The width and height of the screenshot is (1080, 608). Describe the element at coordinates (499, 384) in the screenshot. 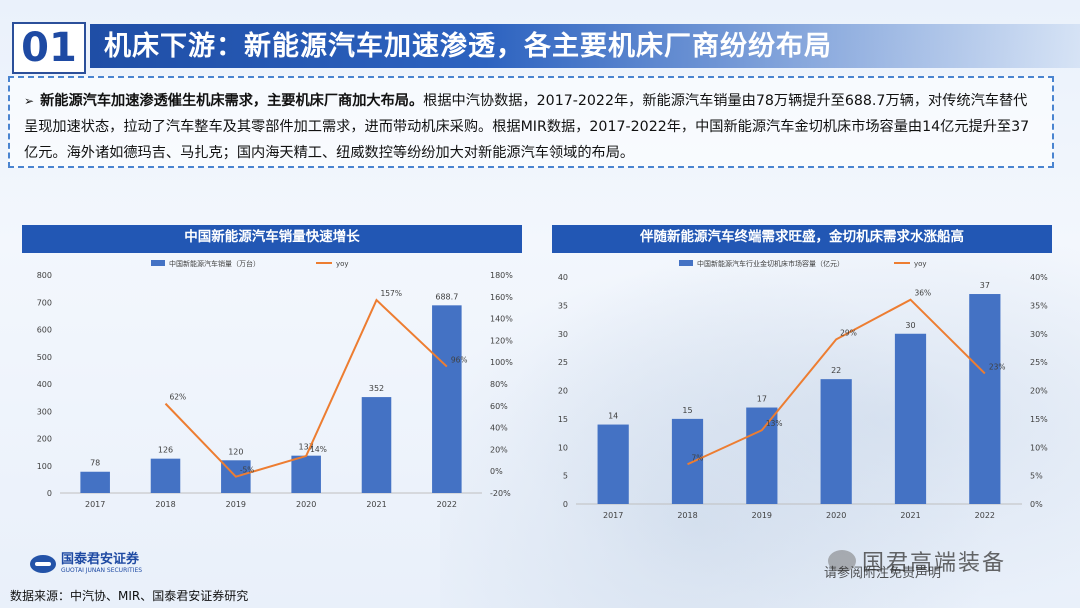

I see `y-right-tick-label: 80%` at that location.